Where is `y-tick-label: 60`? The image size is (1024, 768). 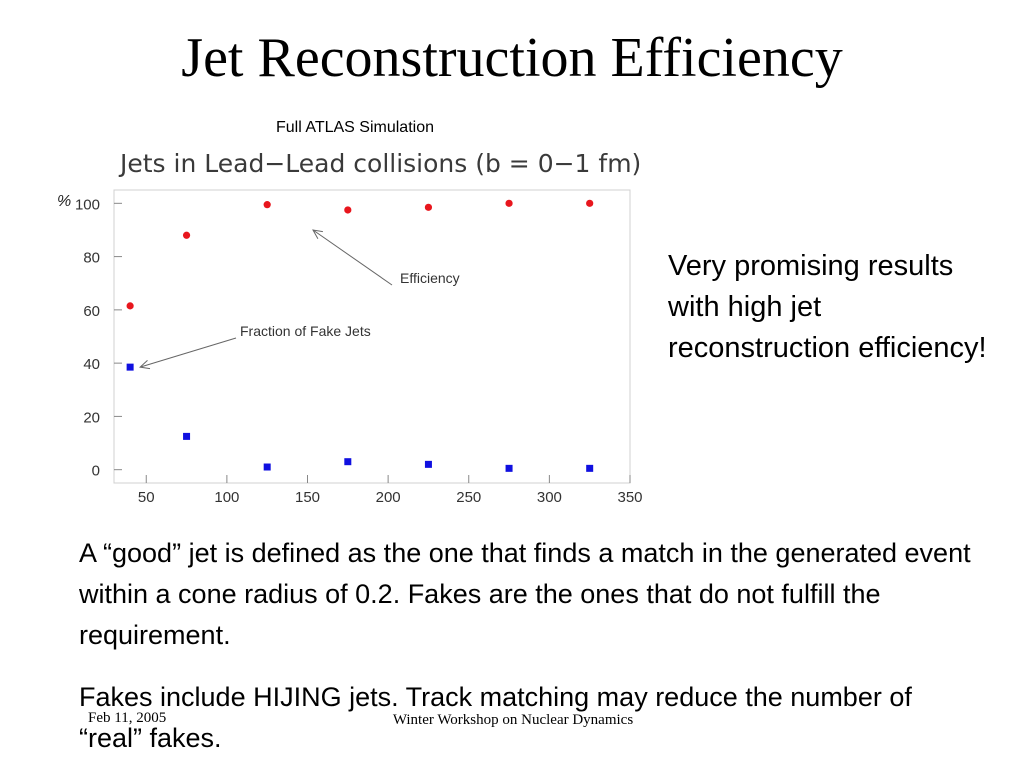 y-tick-label: 60 is located at coordinates (91, 311).